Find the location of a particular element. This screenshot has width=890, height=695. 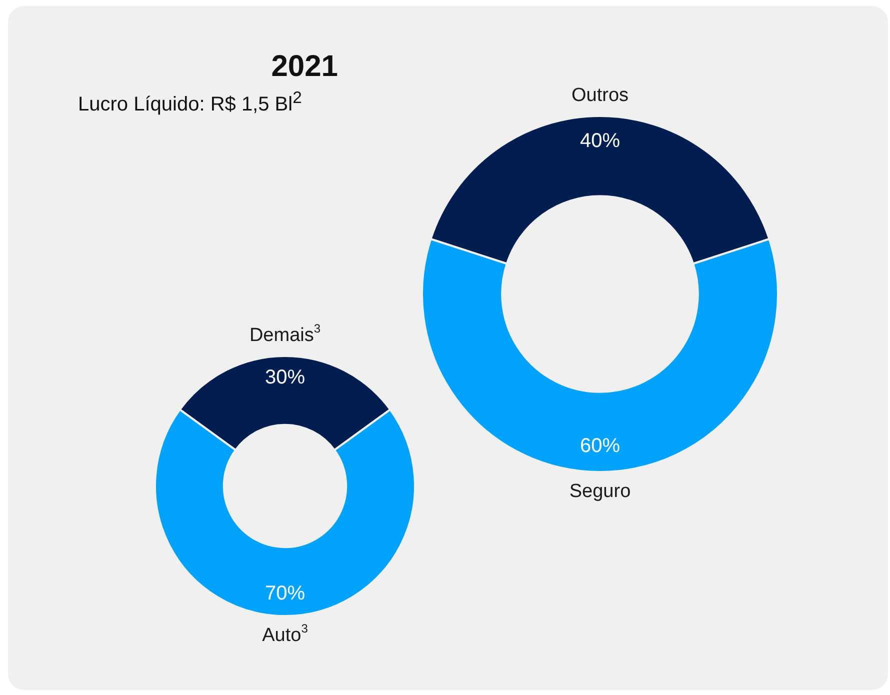

data-label: 30% is located at coordinates (285, 377).